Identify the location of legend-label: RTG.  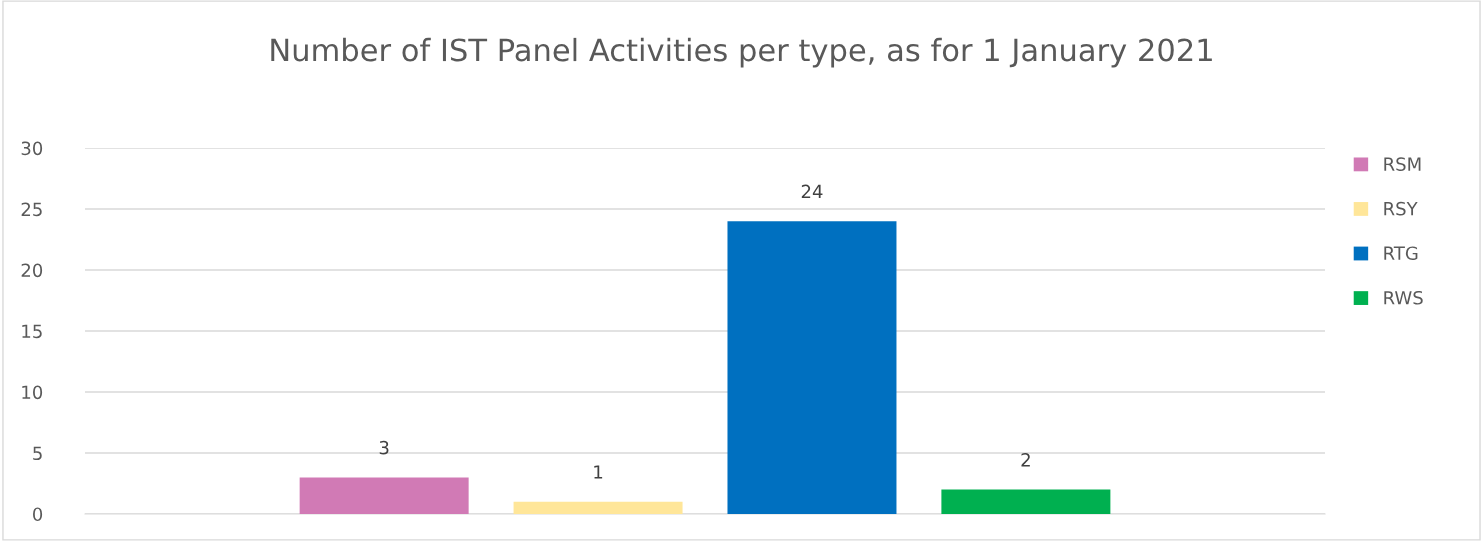
(1401, 253).